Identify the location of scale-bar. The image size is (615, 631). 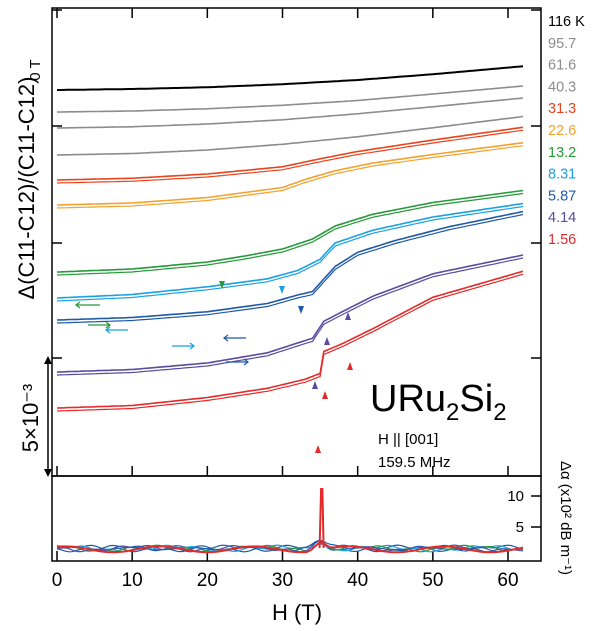
(48, 416).